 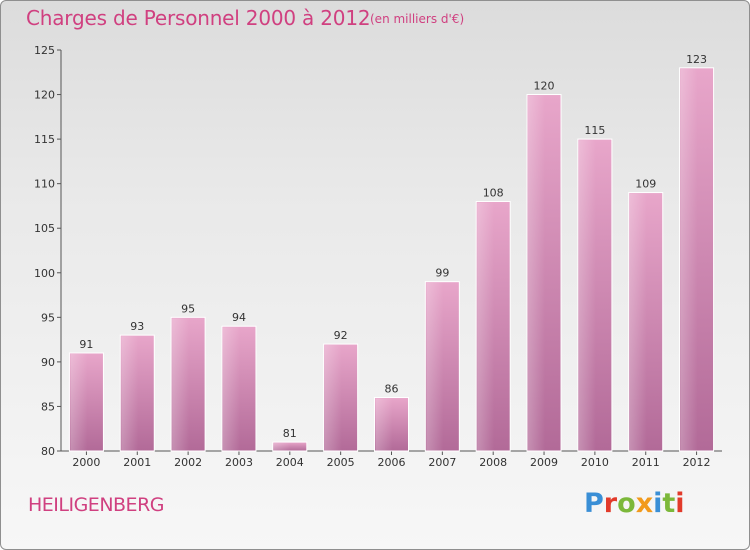 What do you see at coordinates (493, 462) in the screenshot?
I see `x-tick-label: 2008` at bounding box center [493, 462].